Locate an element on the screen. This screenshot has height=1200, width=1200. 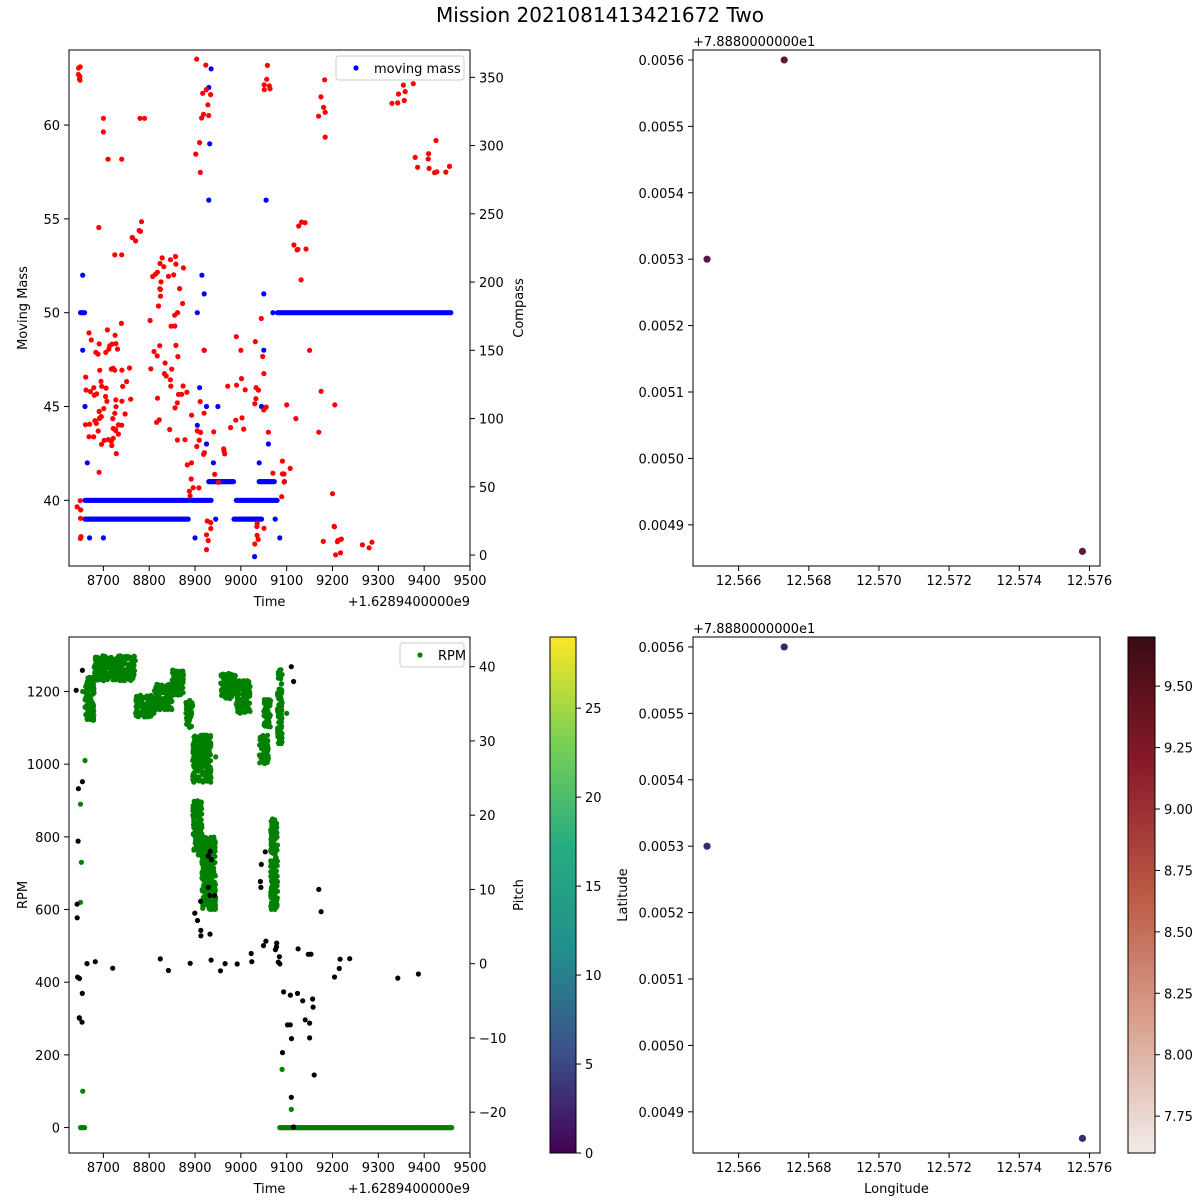
legend-marker is located at coordinates (356, 68).